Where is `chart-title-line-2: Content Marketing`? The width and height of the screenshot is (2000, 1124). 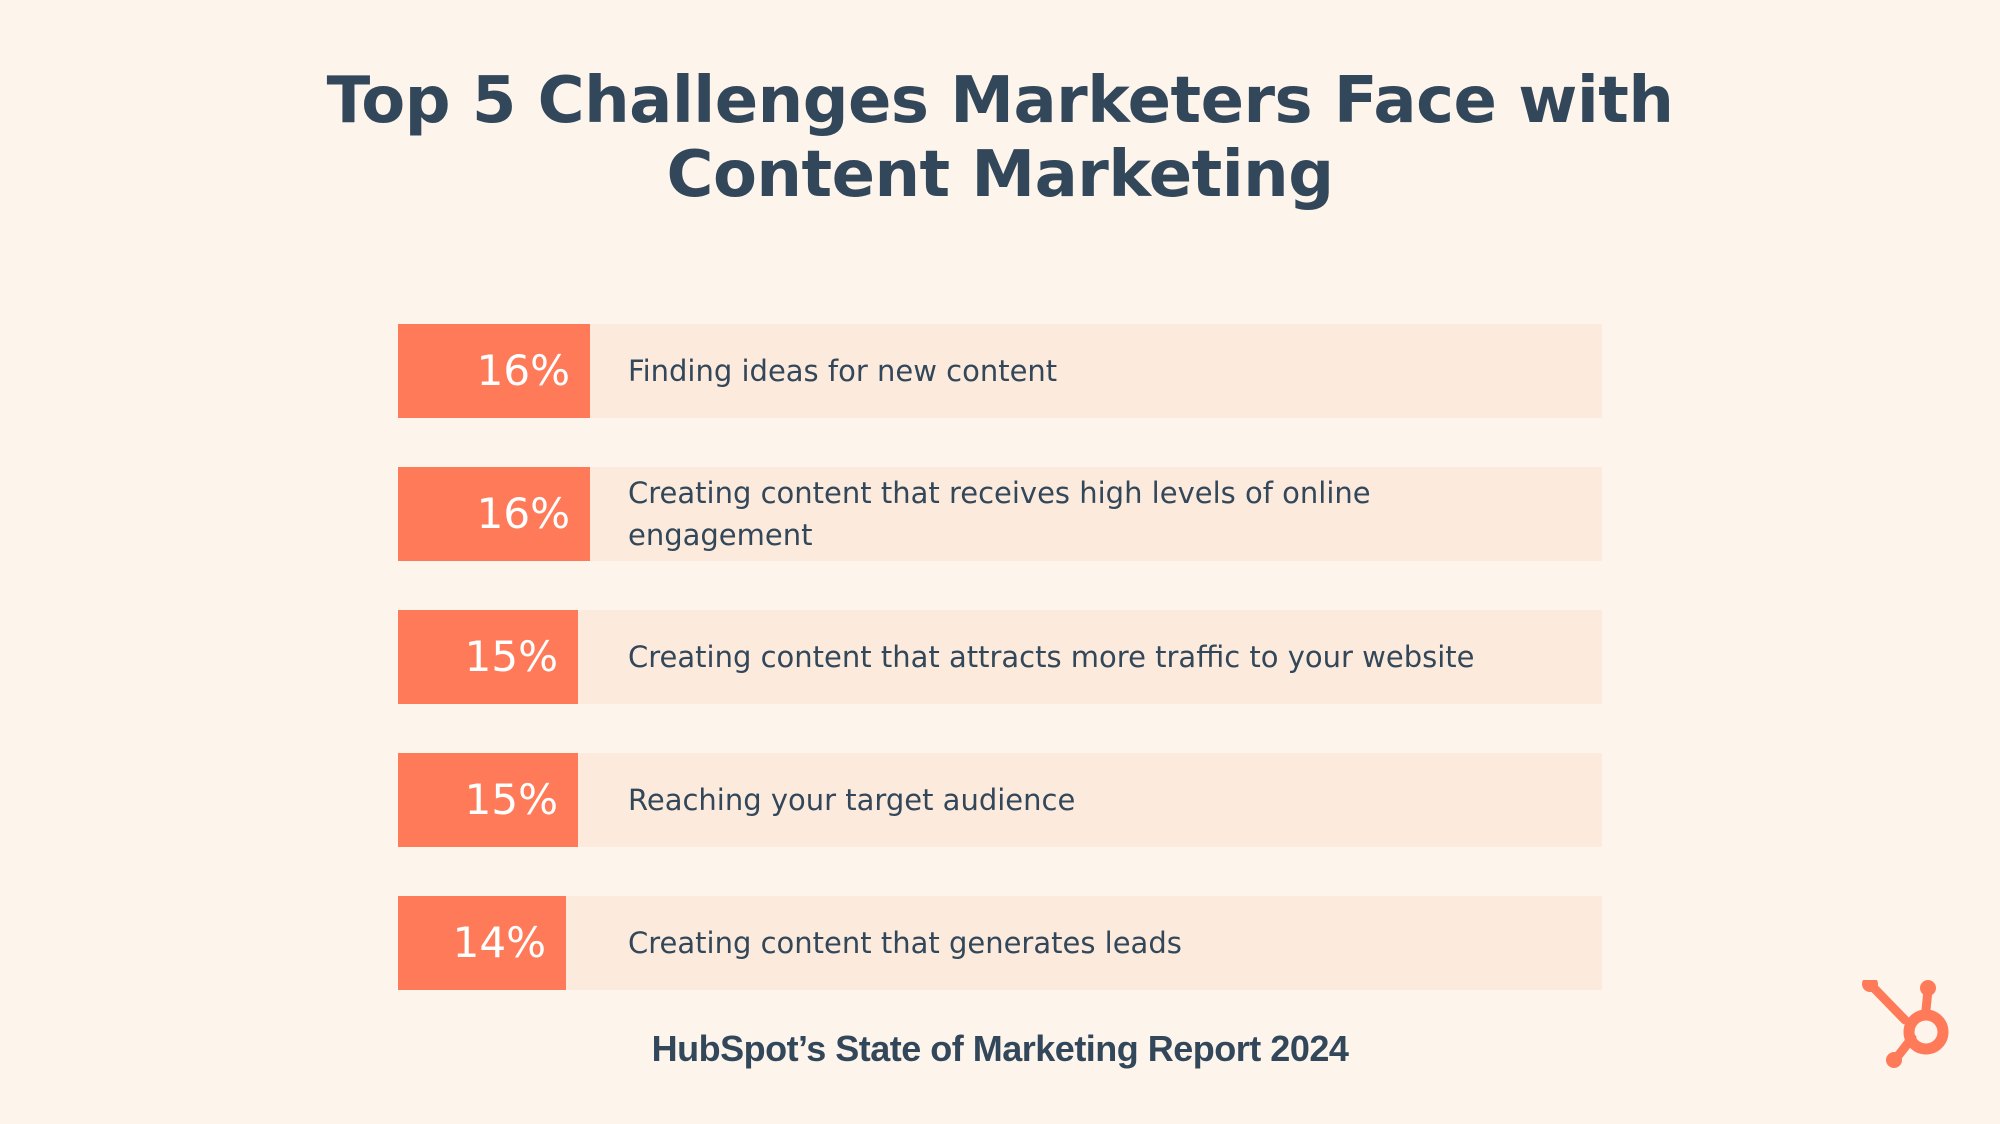
chart-title-line-2: Content Marketing is located at coordinates (1000, 175).